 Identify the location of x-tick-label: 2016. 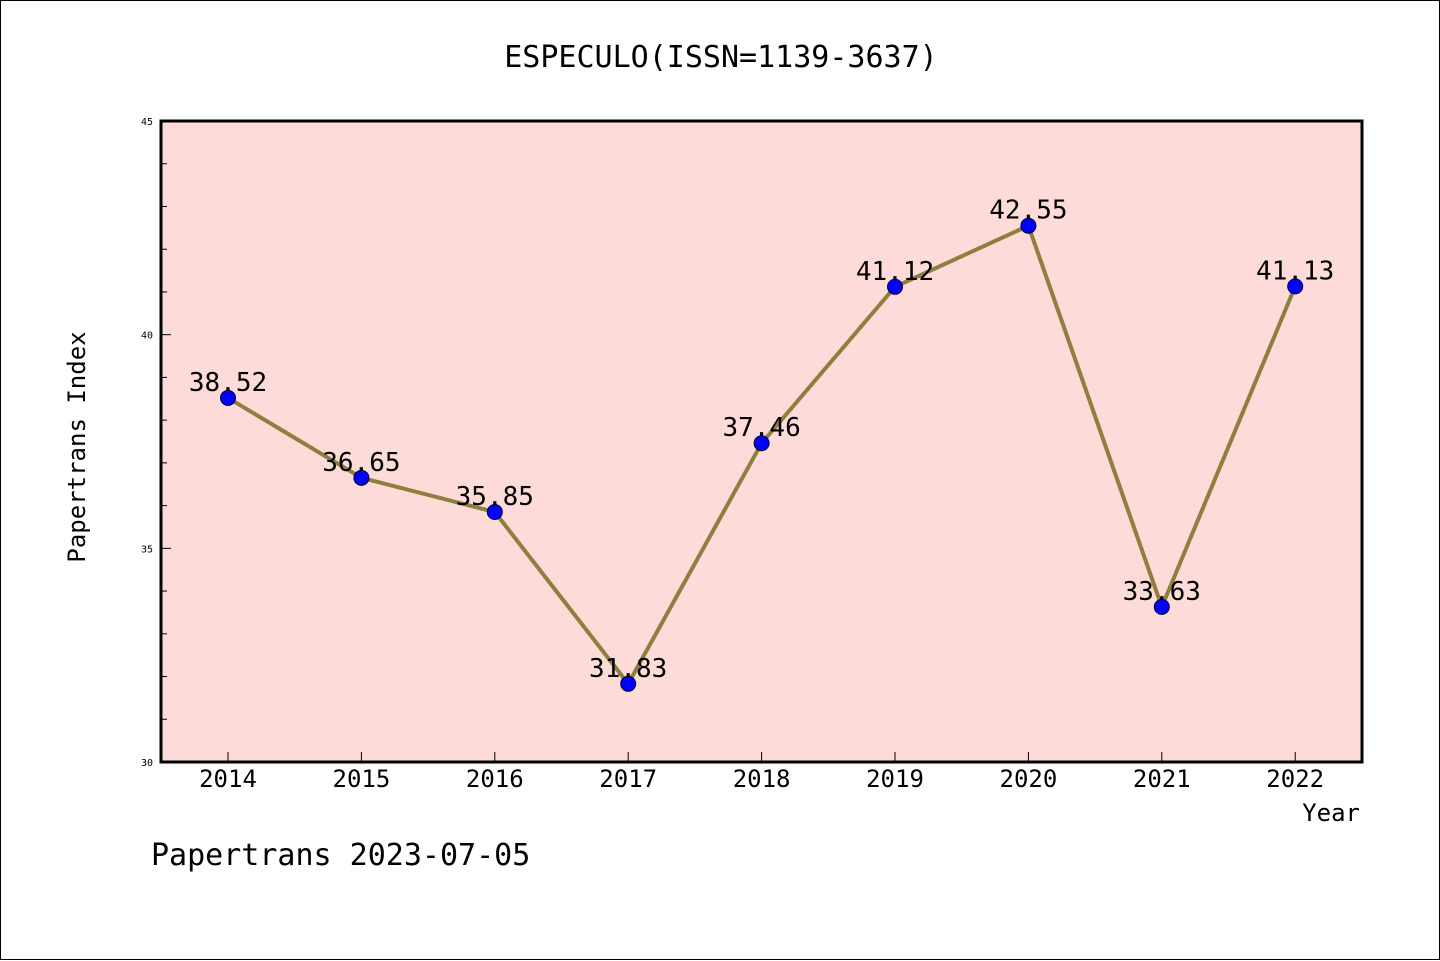
(495, 779).